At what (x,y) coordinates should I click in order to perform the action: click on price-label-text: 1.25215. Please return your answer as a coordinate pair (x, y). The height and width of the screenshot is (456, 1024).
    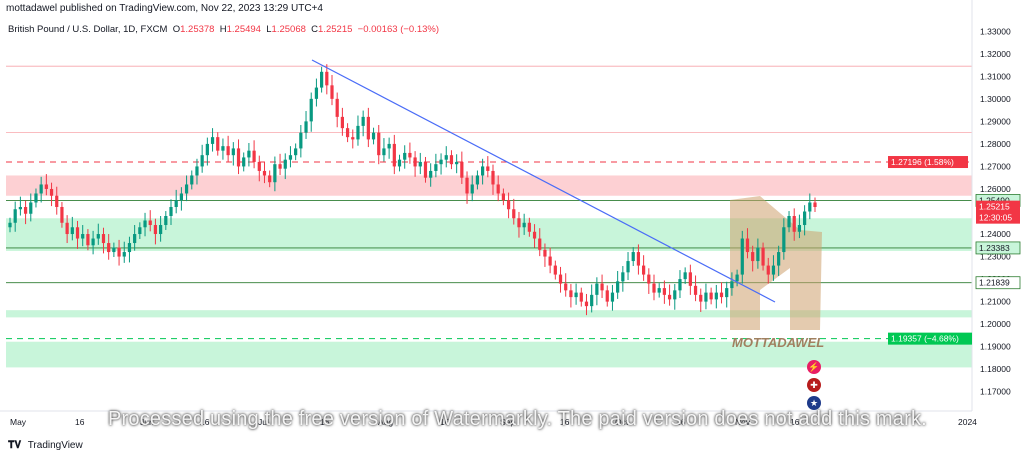
    Looking at the image, I should click on (994, 207).